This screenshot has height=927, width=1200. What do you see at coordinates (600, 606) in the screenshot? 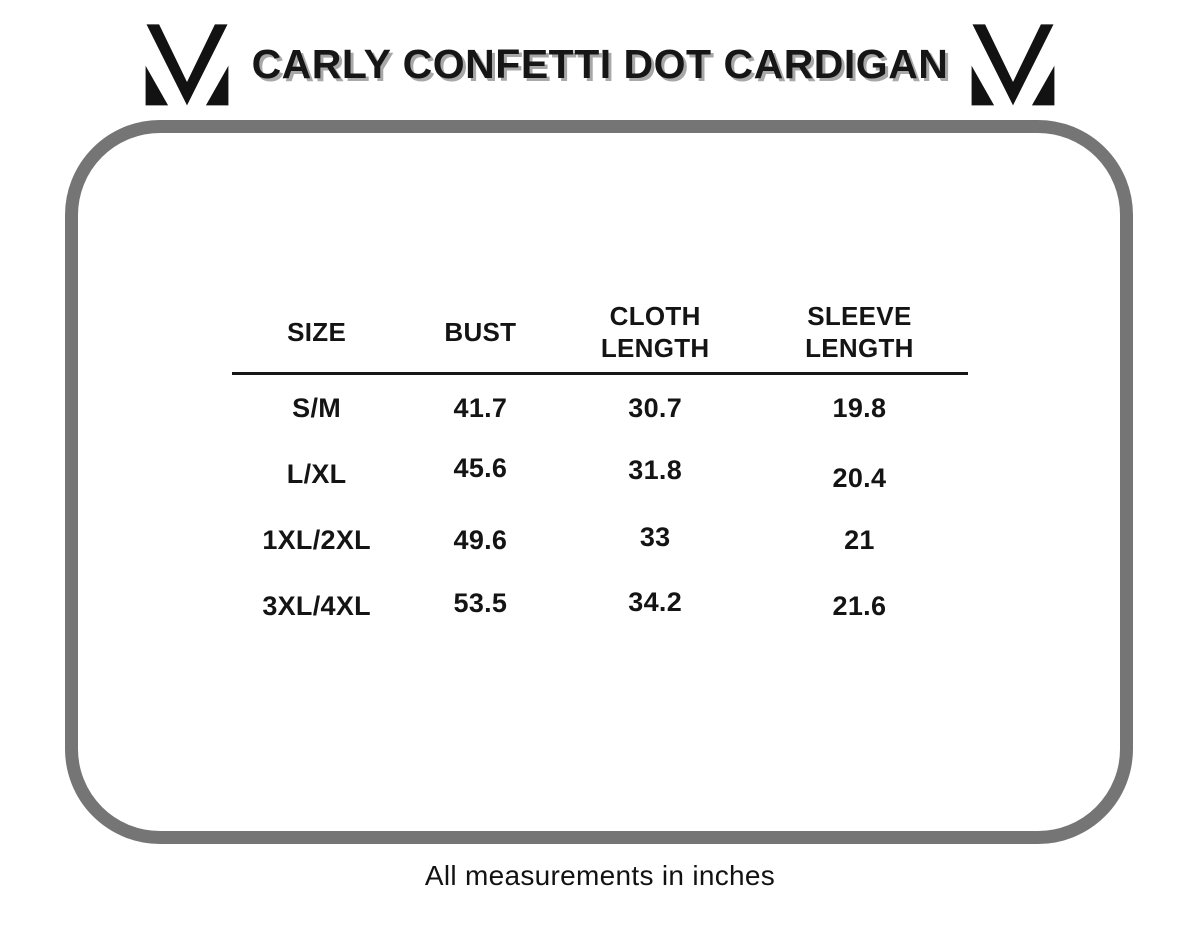
I see `table-row: 3XL/4XL 53.5 34.2 21.6` at bounding box center [600, 606].